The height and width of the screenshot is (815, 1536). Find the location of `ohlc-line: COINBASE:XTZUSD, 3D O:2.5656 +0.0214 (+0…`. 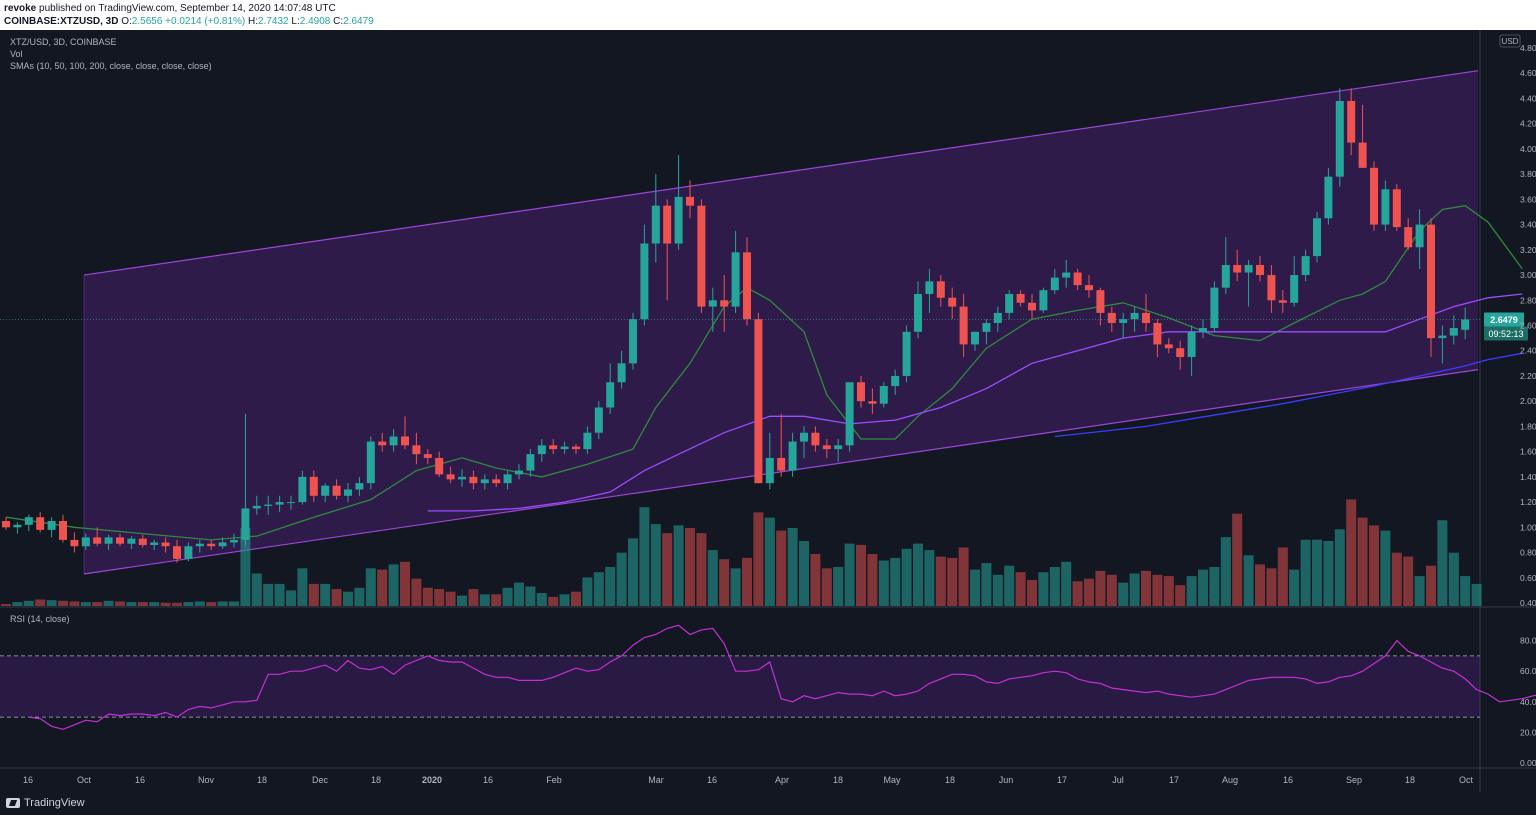

ohlc-line: COINBASE:XTZUSD, 3D O:2.5656 +0.0214 (+0… is located at coordinates (189, 21).